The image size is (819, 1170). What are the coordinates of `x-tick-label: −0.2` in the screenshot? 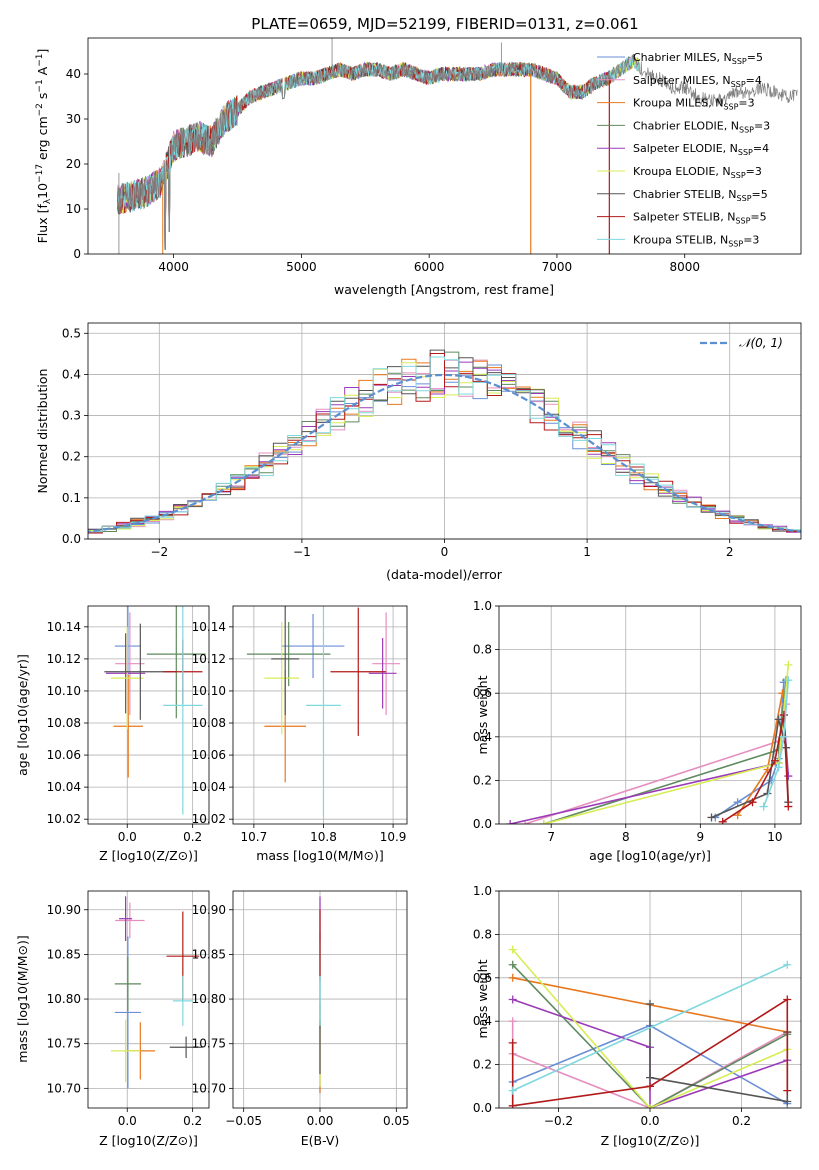 It's located at (558, 1121).